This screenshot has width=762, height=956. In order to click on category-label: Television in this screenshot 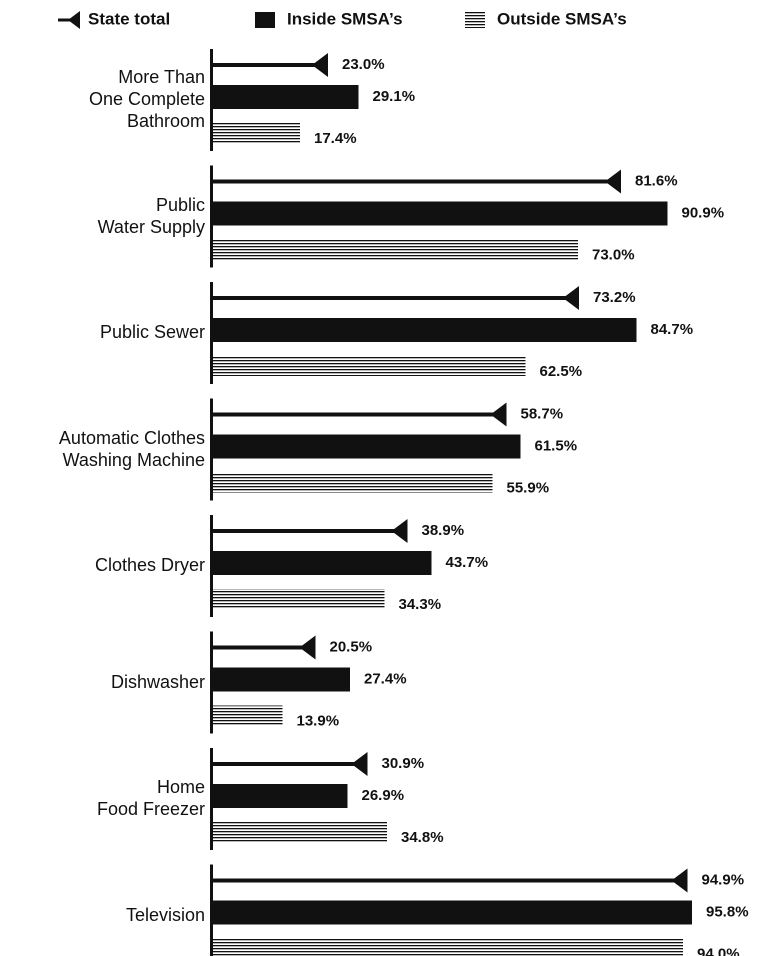, I will do `click(165, 914)`.